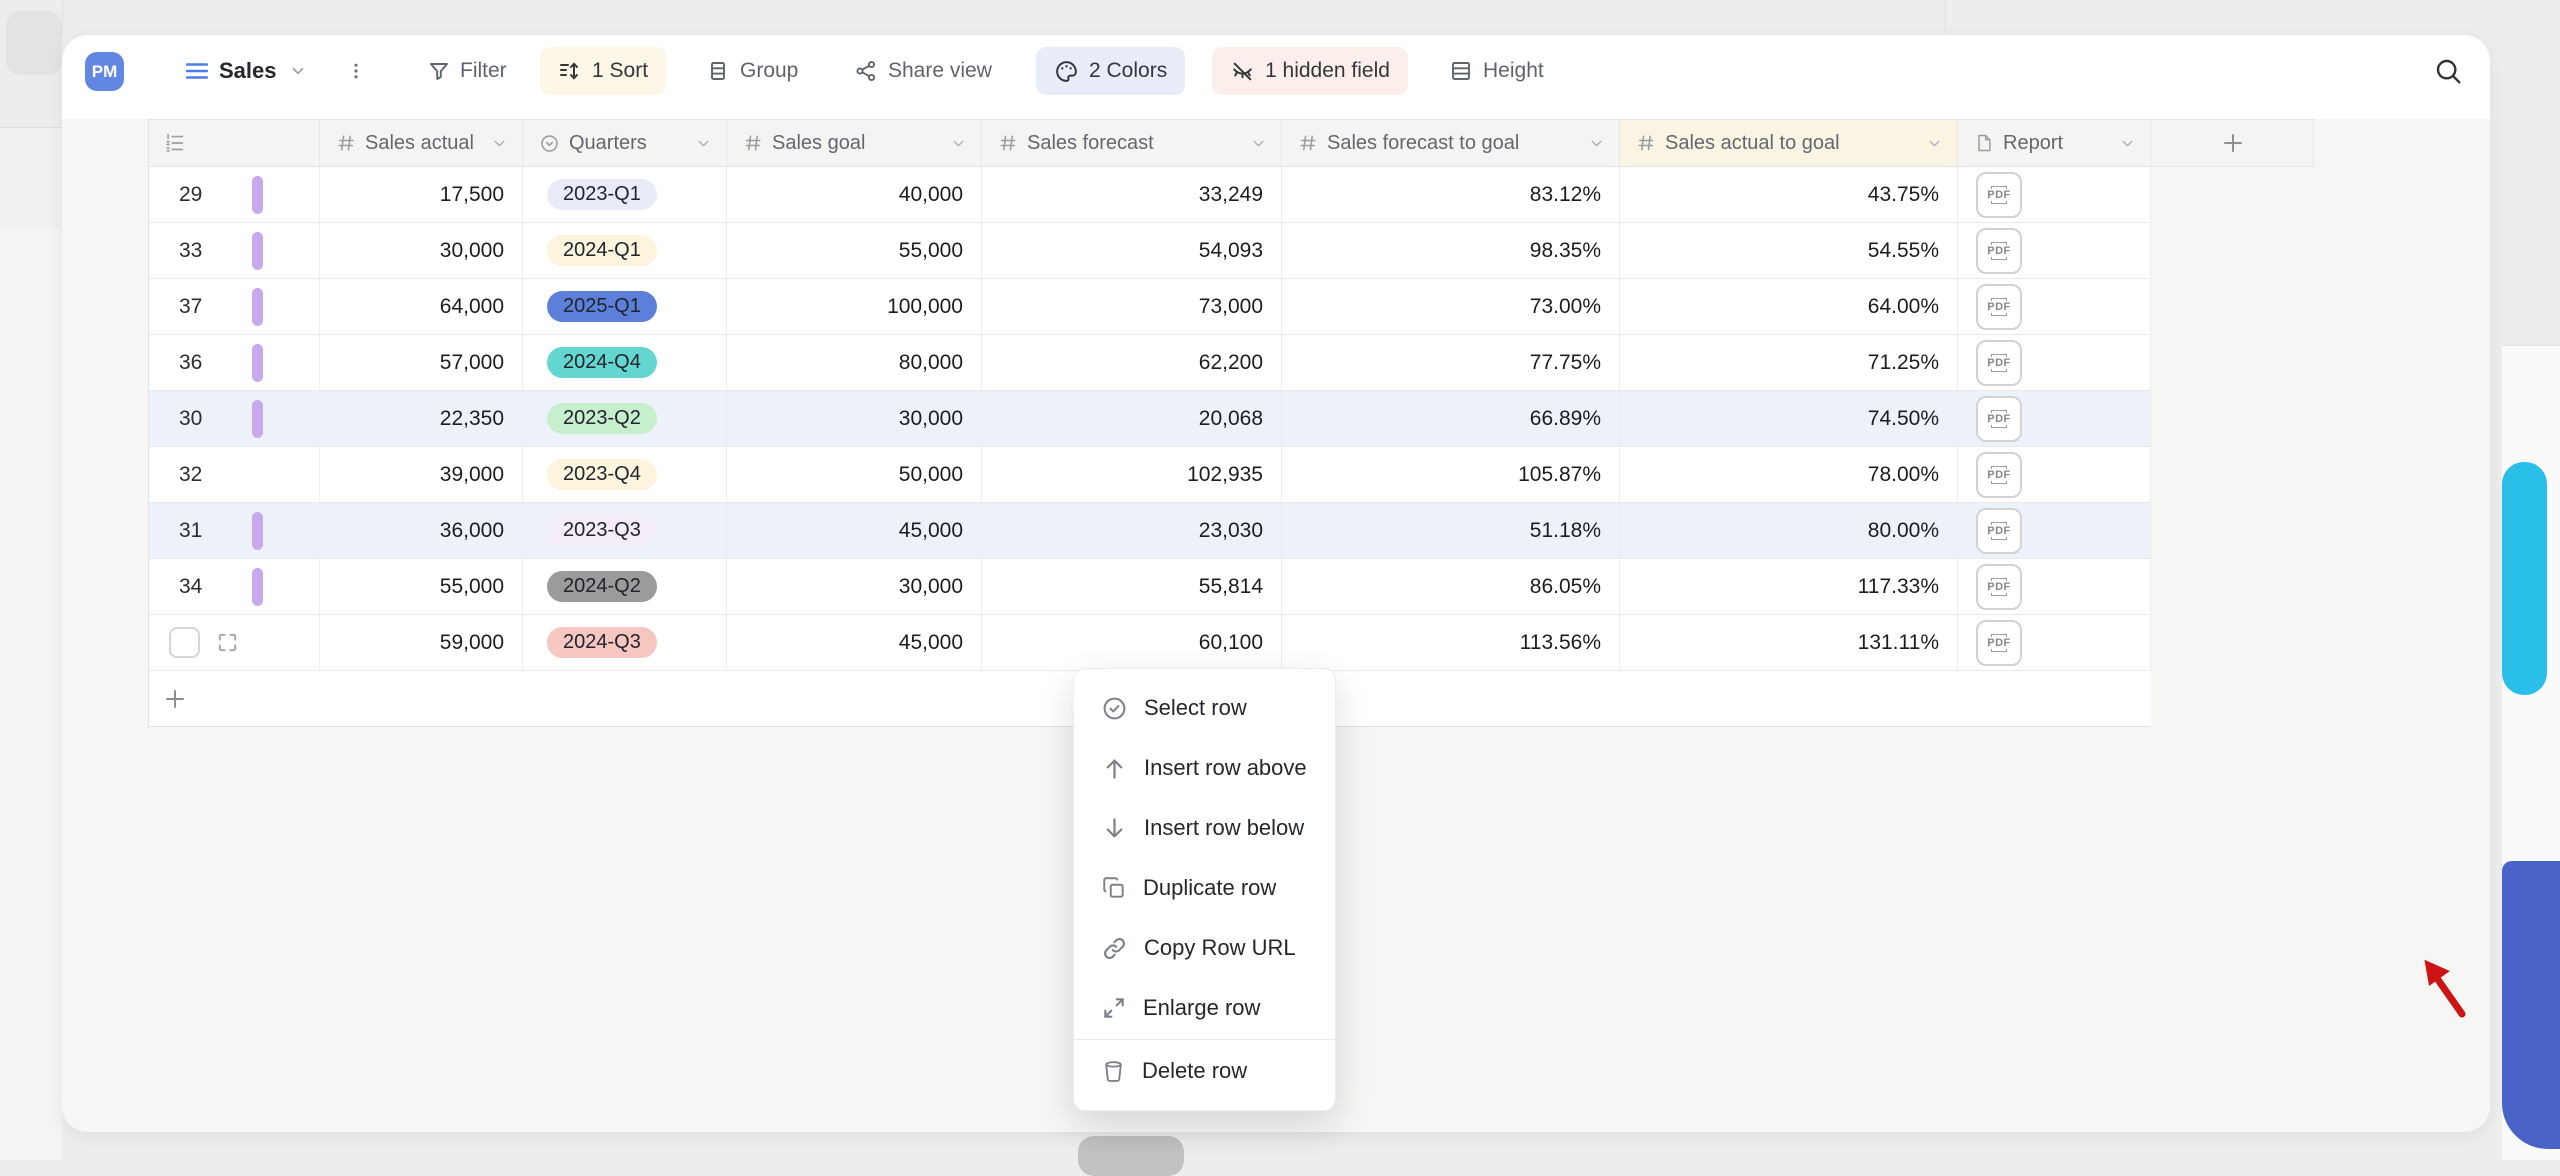 This screenshot has width=2560, height=1176. Describe the element at coordinates (1132, 362) in the screenshot. I see `cell-sales-forecast: 62,200` at that location.